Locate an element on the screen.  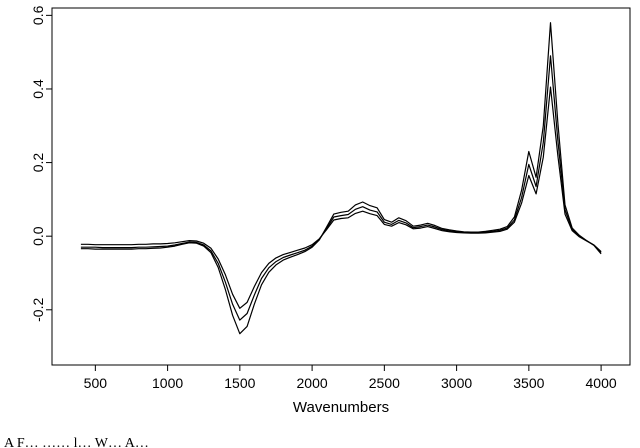
x-tick-label: 3500 is located at coordinates (528, 383).